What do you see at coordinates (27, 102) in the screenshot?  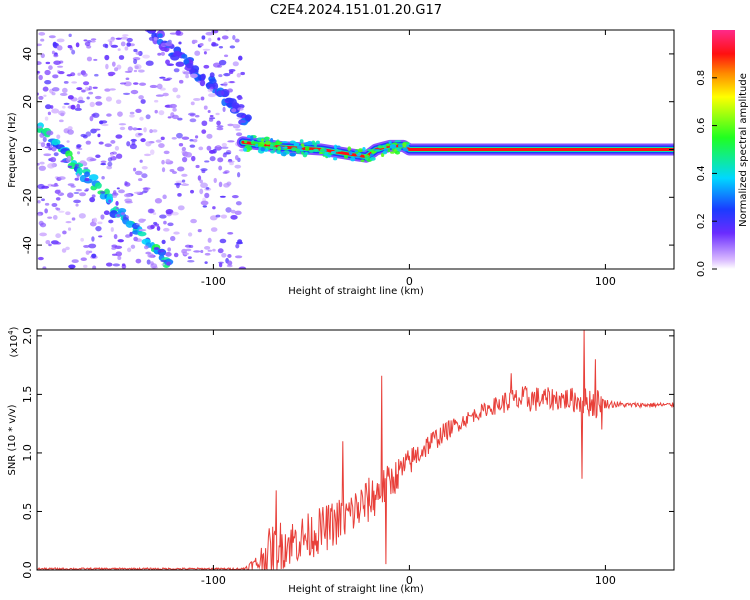 I see `spectrogram-y-tick-label: 20` at bounding box center [27, 102].